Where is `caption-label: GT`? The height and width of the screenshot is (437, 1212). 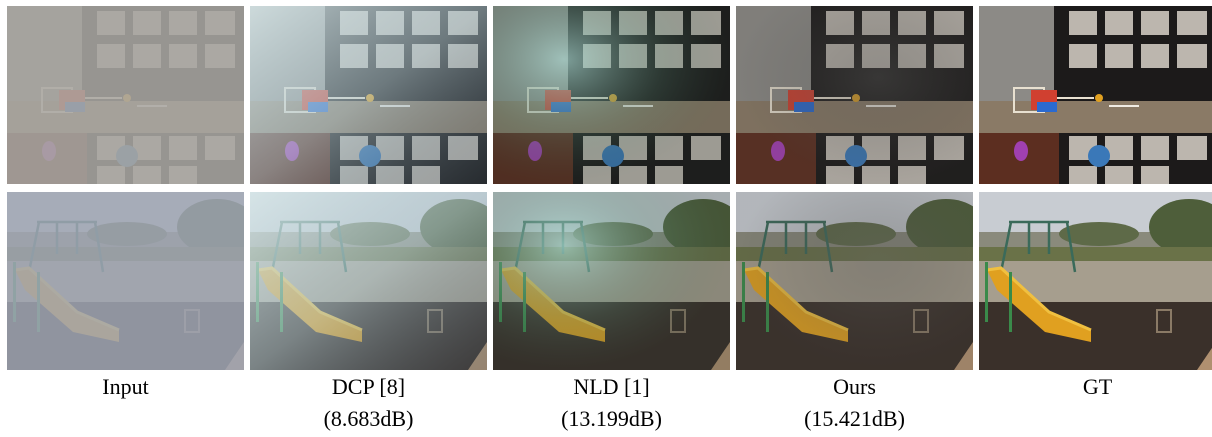 caption-label: GT is located at coordinates (1097, 386).